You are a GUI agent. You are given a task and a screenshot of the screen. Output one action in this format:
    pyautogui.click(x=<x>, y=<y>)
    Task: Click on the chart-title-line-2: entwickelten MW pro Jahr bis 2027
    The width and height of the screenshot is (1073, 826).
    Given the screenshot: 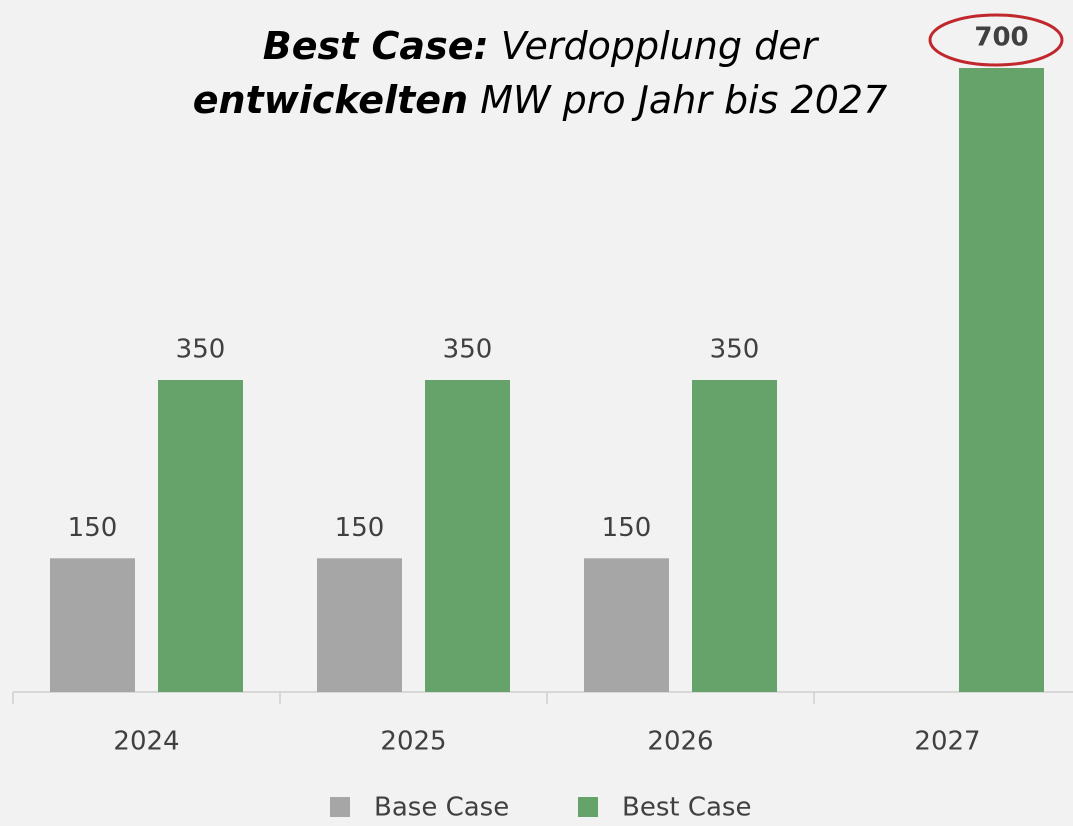 What is the action you would take?
    pyautogui.click(x=540, y=100)
    